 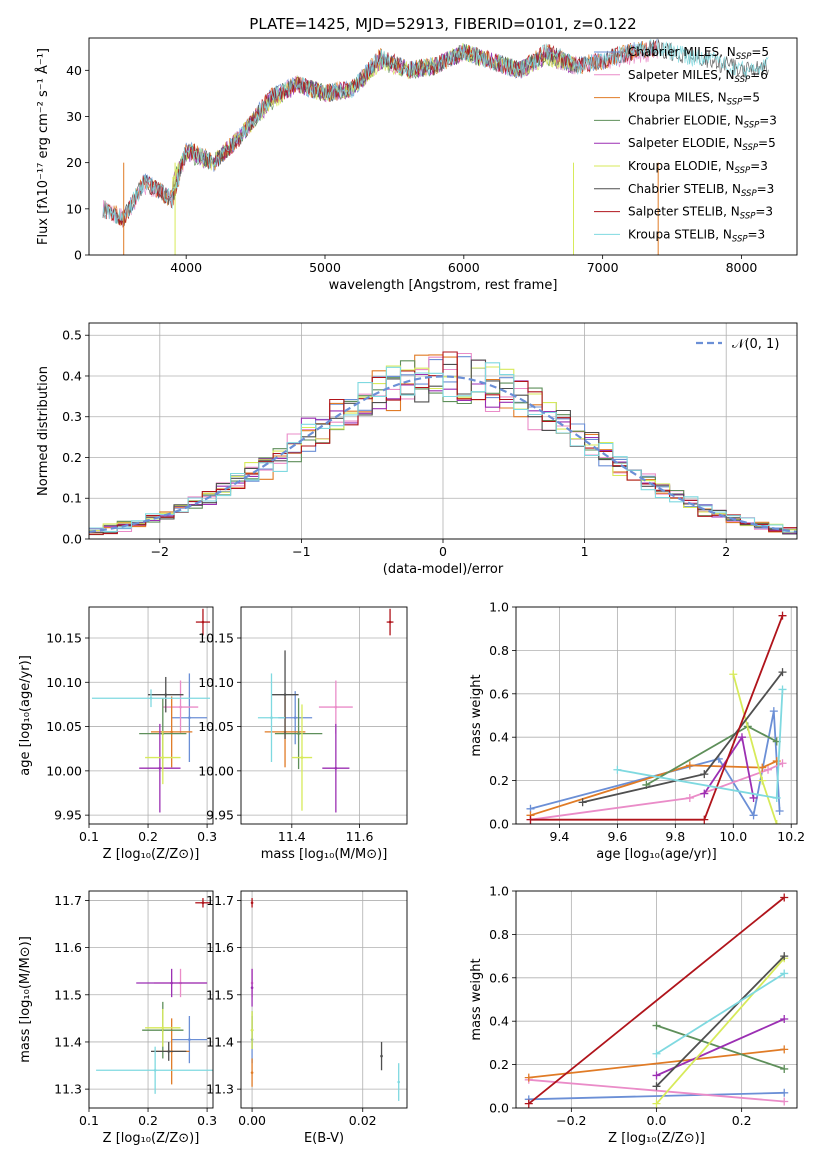 I want to click on x-tick-label: 7000, so click(x=603, y=267).